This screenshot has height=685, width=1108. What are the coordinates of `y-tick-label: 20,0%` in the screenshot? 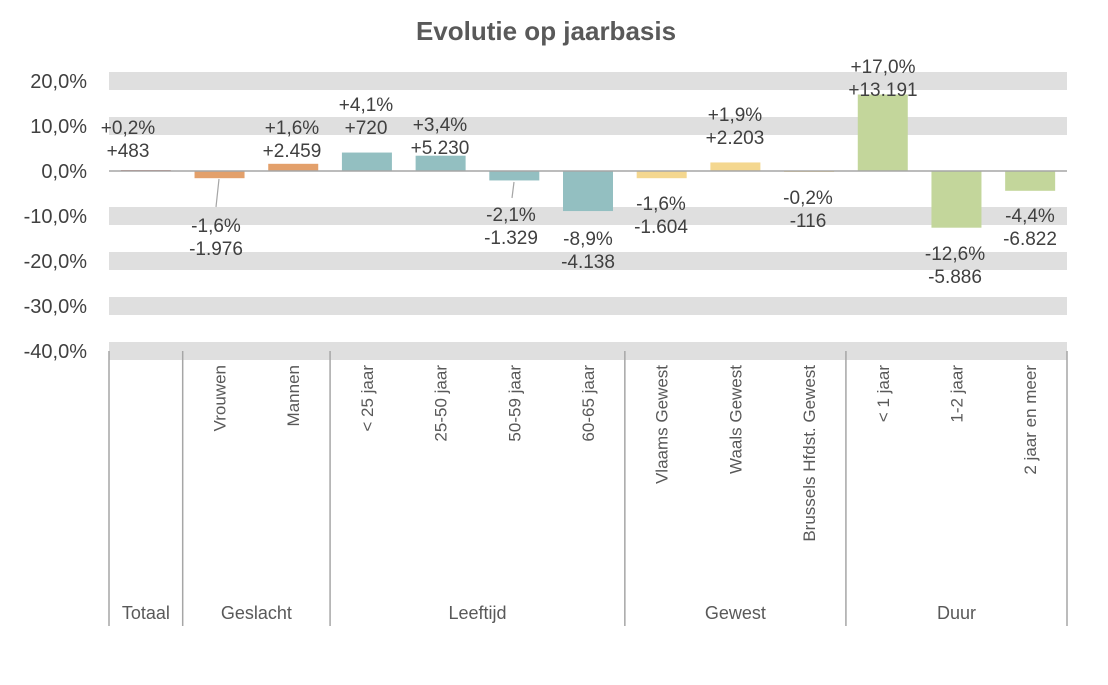 It's located at (58, 82).